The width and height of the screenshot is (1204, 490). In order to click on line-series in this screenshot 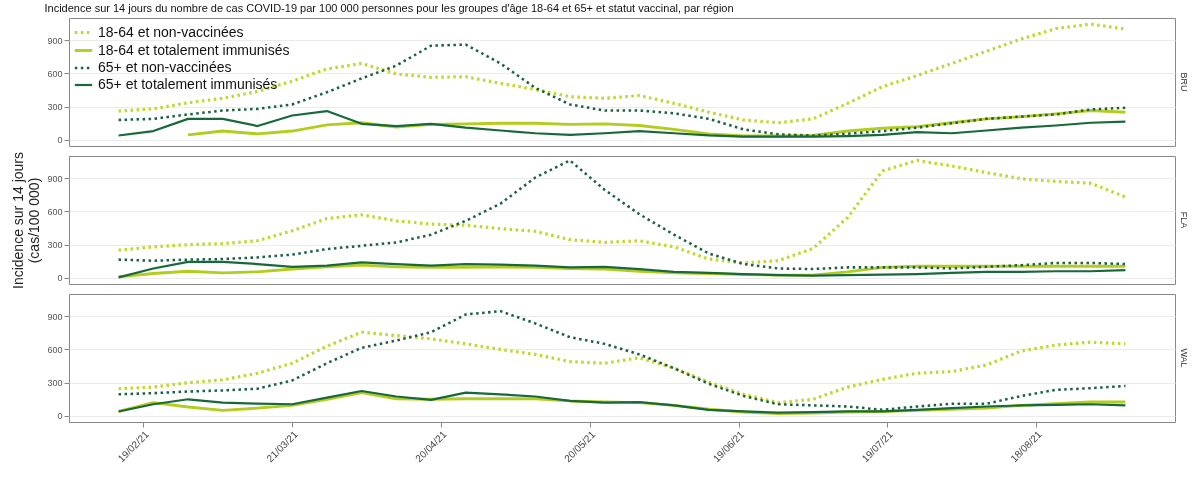, I will do `click(622, 367)`.